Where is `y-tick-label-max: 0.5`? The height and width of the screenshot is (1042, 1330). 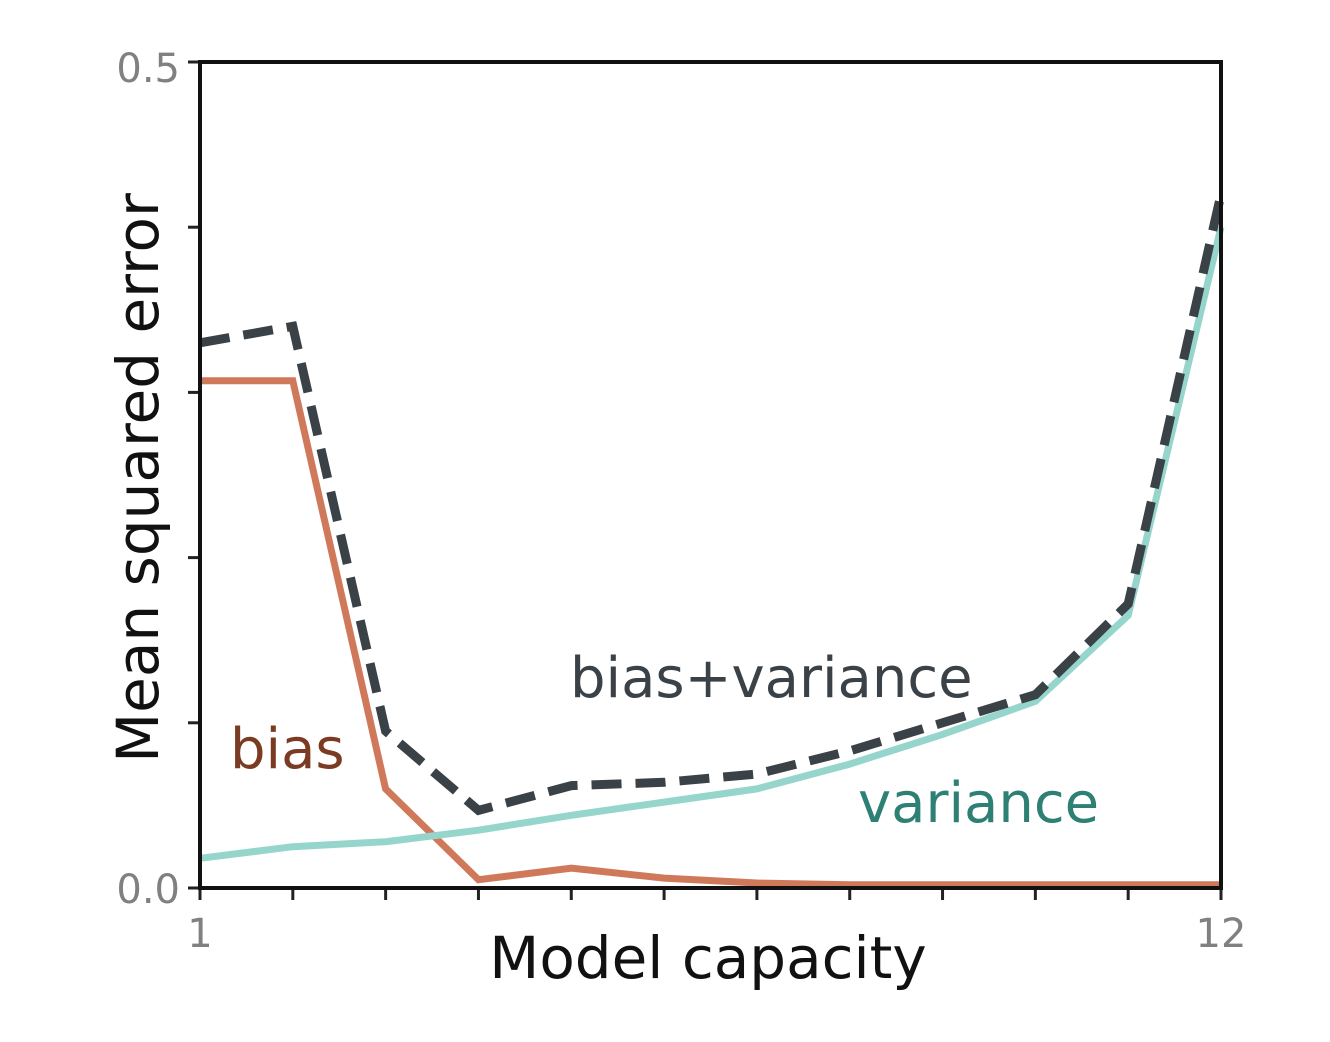
y-tick-label-max: 0.5 is located at coordinates (148, 69).